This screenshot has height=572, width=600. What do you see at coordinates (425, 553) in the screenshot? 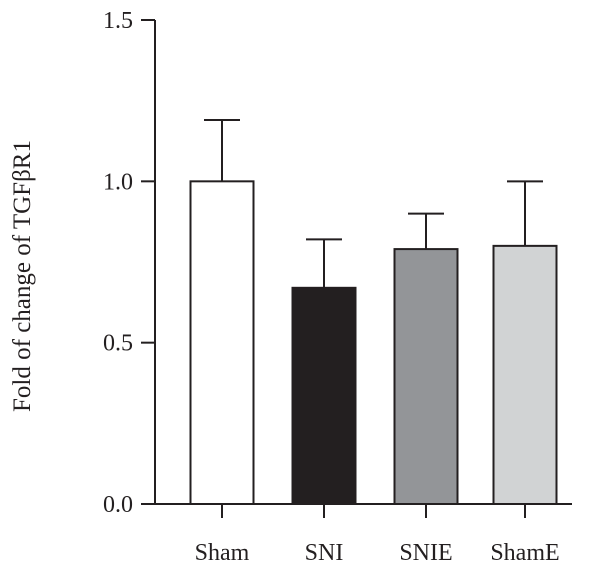
I see `x-tick-label: SNIE` at bounding box center [425, 553].